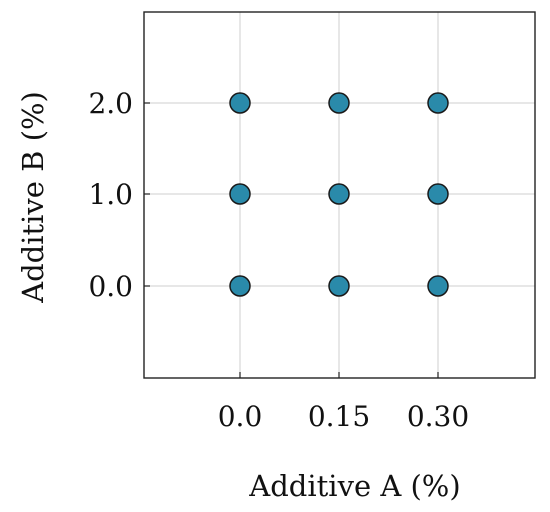 The width and height of the screenshot is (550, 512). Describe the element at coordinates (110, 194) in the screenshot. I see `y-tick-label: 1.0` at that location.